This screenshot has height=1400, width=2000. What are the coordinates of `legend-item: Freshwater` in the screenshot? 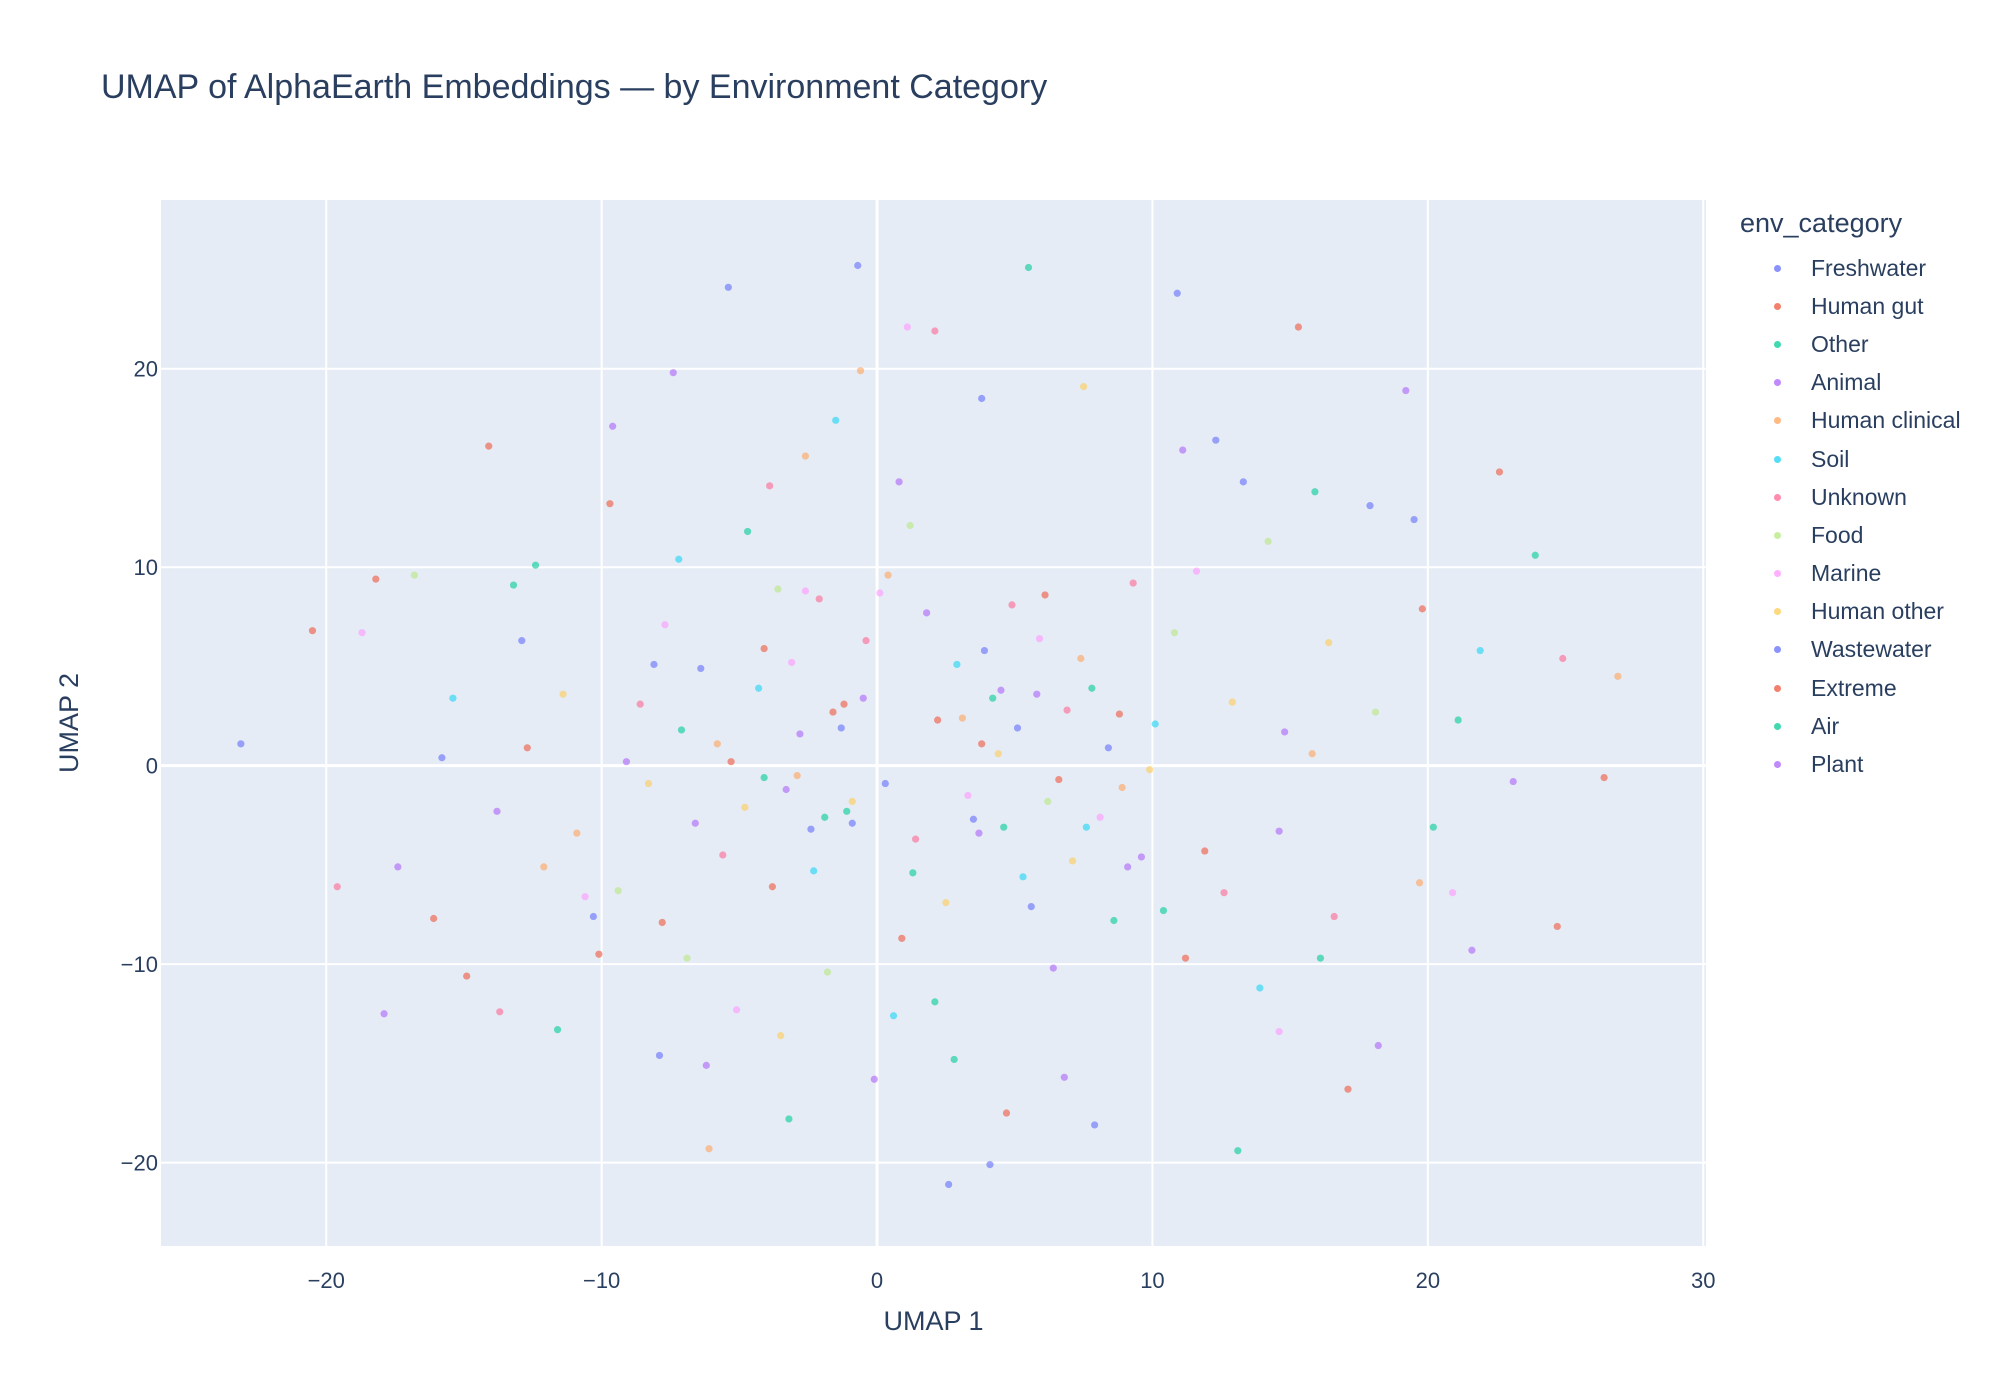 It's located at (1850, 268).